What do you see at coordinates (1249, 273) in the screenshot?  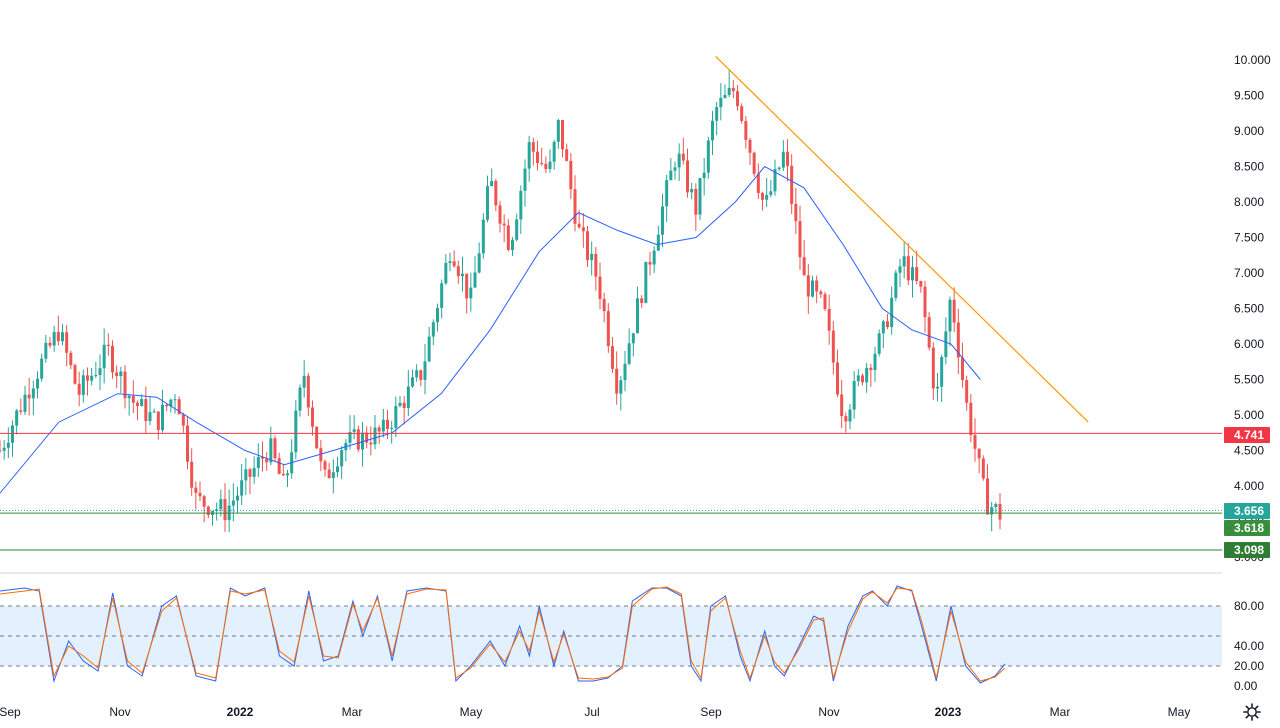 I see `price-tick-label: 7.000` at bounding box center [1249, 273].